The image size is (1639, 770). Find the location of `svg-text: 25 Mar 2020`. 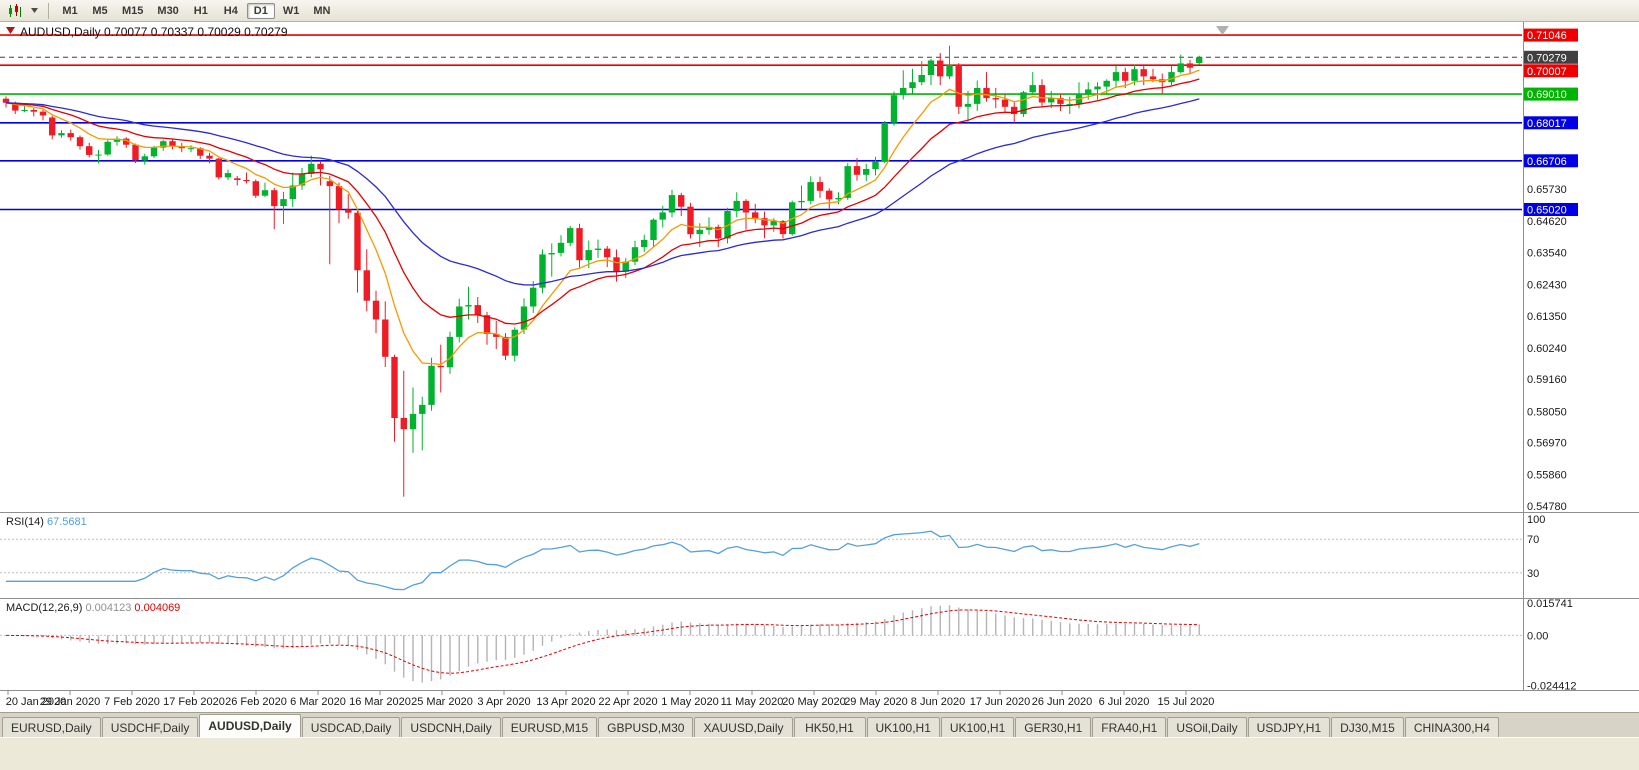

svg-text: 25 Mar 2020 is located at coordinates (442, 702).